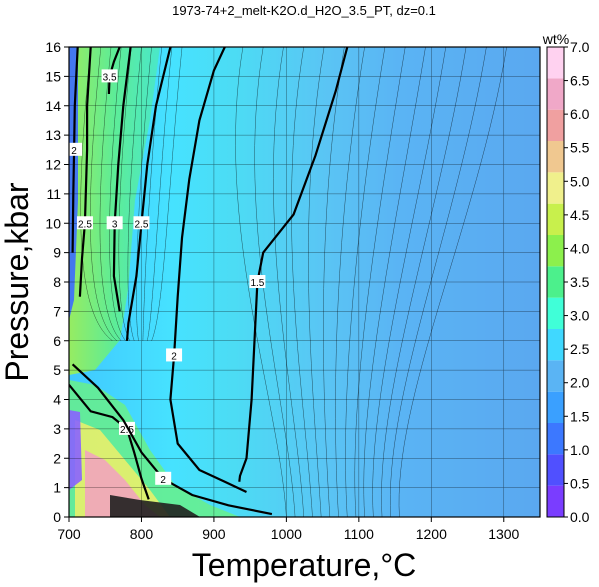 This screenshot has height=587, width=599. Describe the element at coordinates (53, 106) in the screenshot. I see `y-tick-label-14: 14` at that location.